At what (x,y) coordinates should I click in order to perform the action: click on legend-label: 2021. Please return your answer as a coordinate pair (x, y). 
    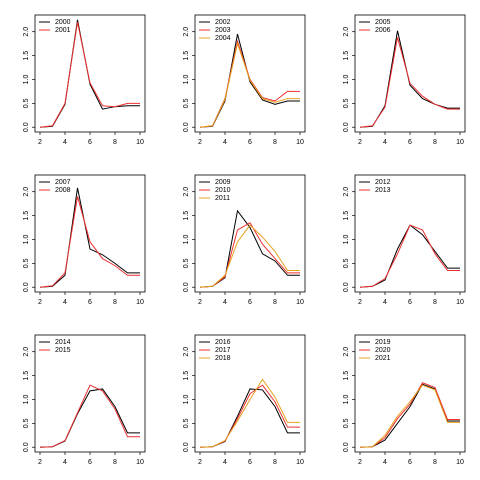
    Looking at the image, I should click on (383, 358).